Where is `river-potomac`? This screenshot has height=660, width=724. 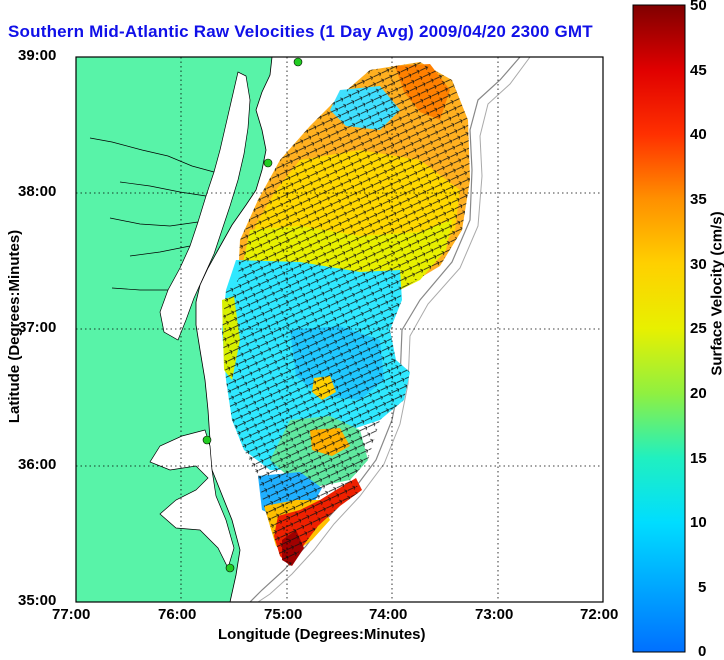
river-potomac is located at coordinates (152, 214).